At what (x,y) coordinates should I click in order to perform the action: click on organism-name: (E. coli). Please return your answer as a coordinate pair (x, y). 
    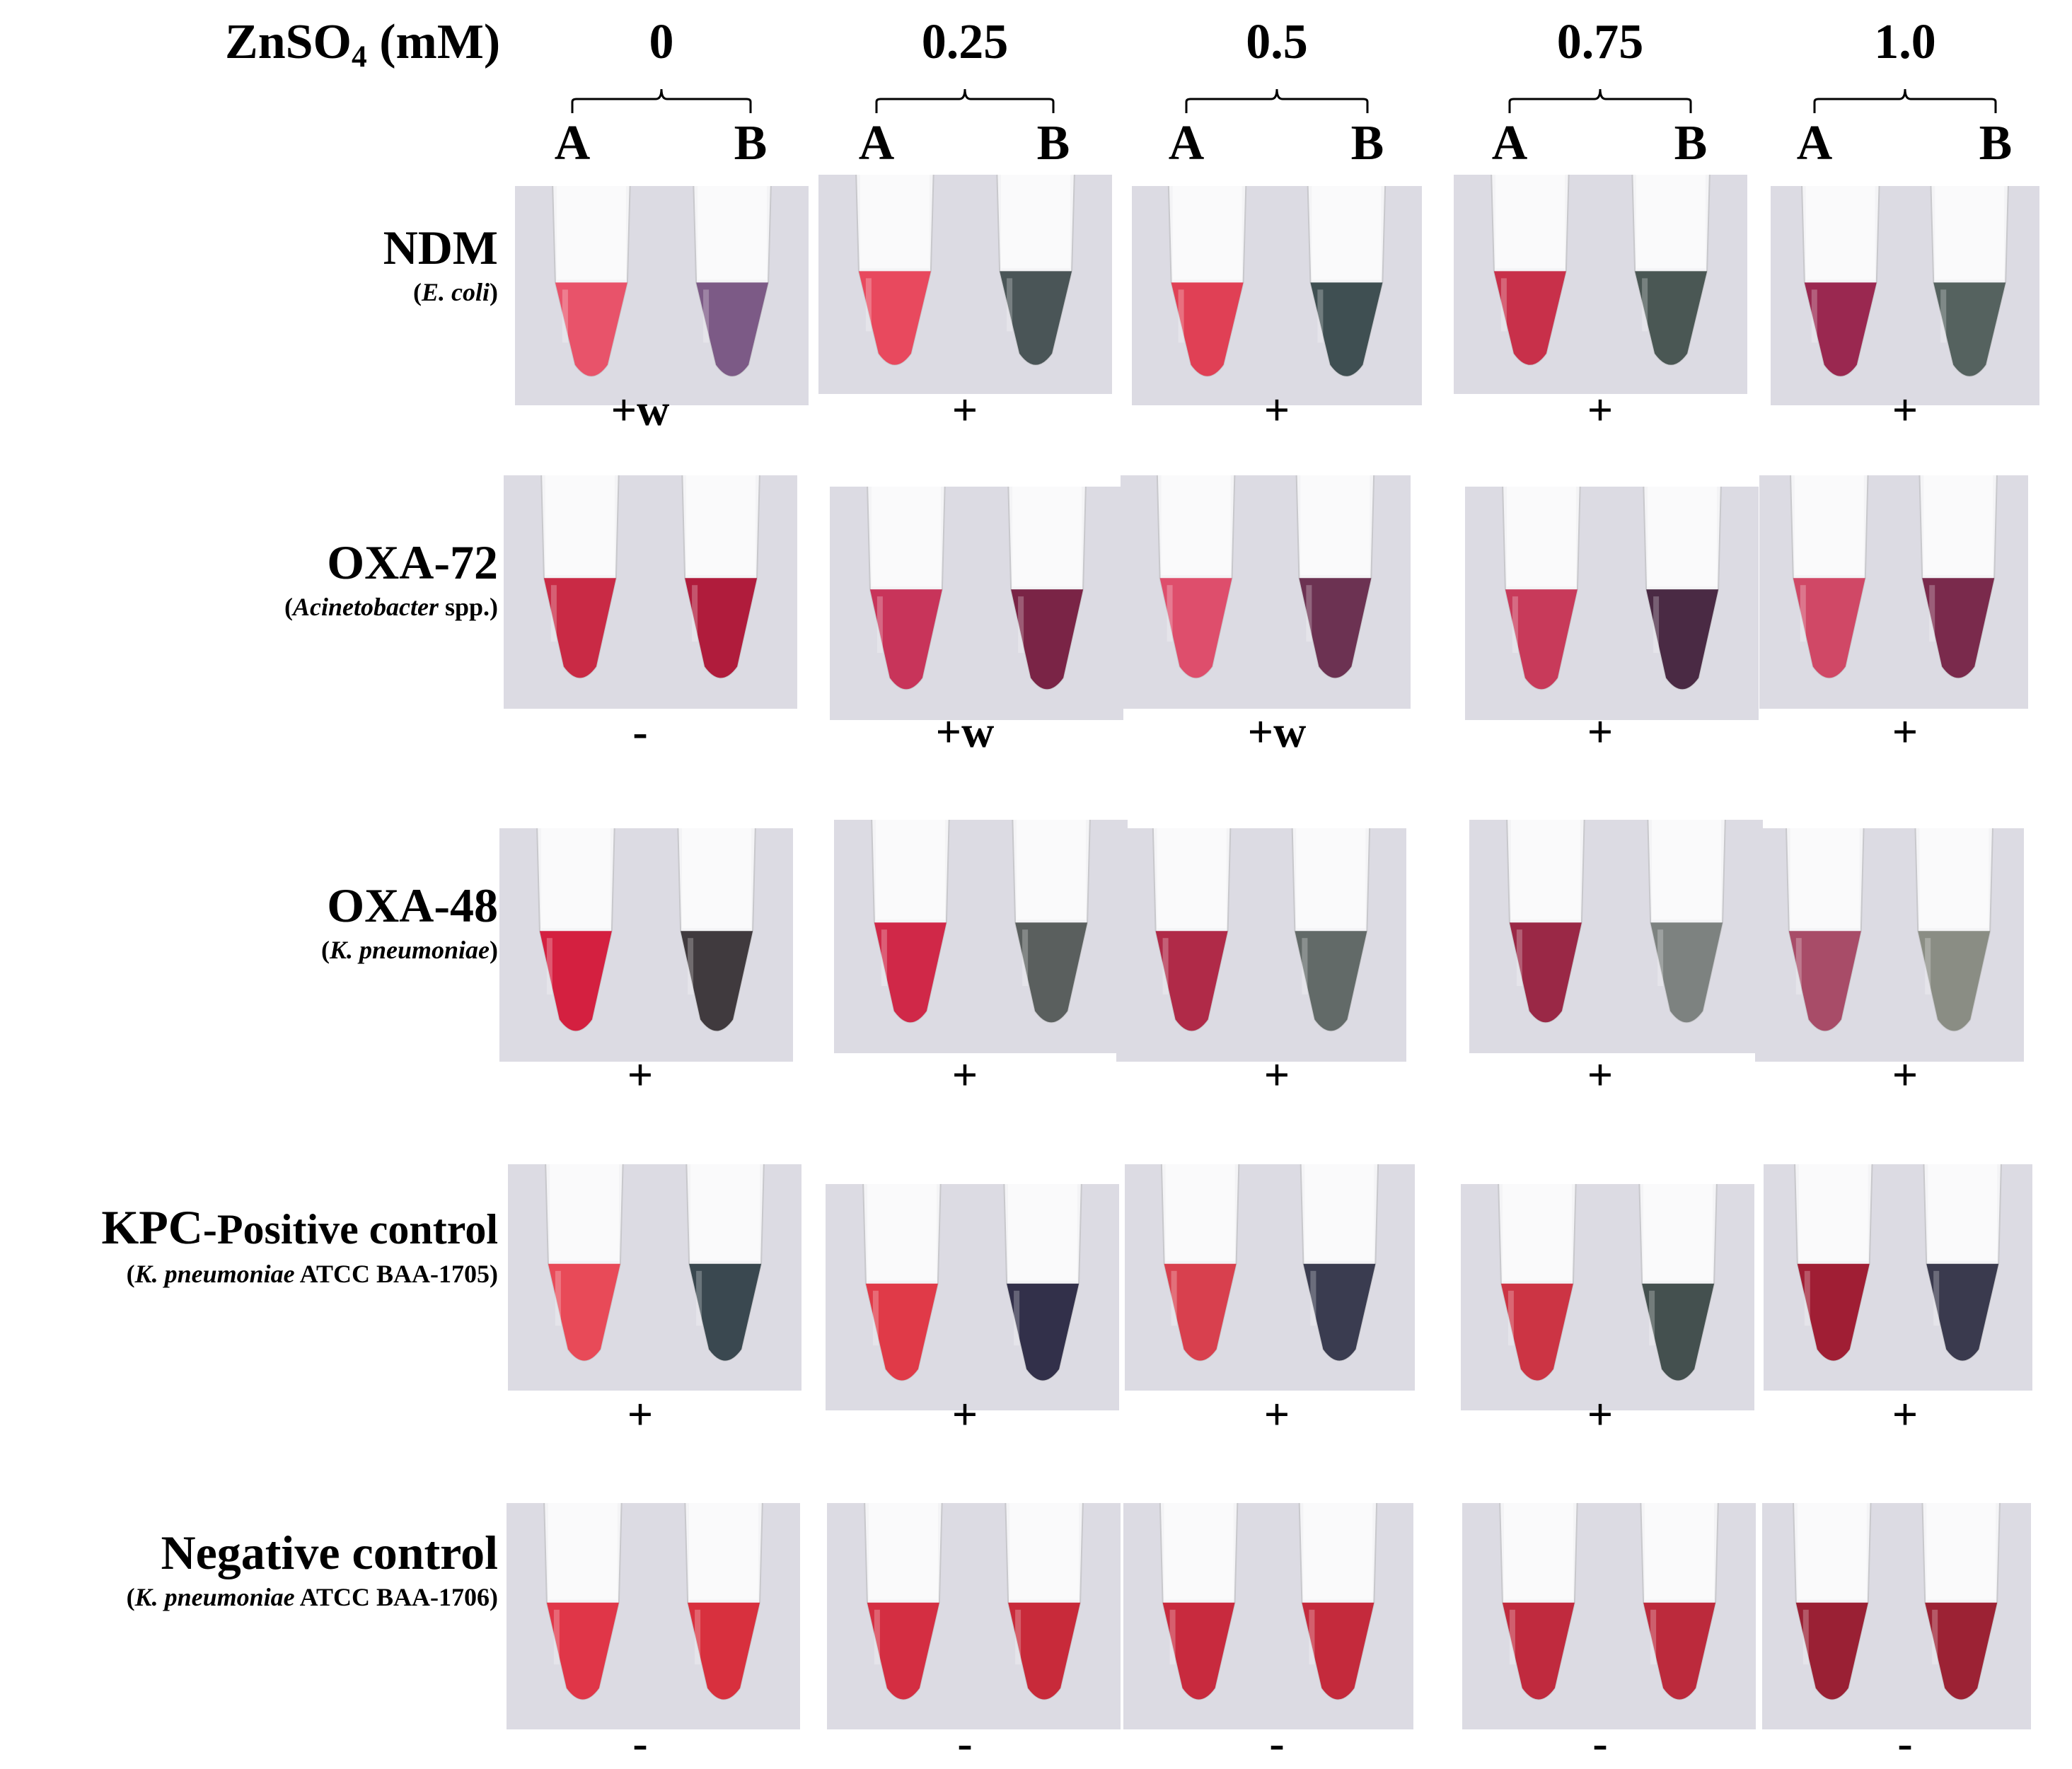
    Looking at the image, I should click on (455, 292).